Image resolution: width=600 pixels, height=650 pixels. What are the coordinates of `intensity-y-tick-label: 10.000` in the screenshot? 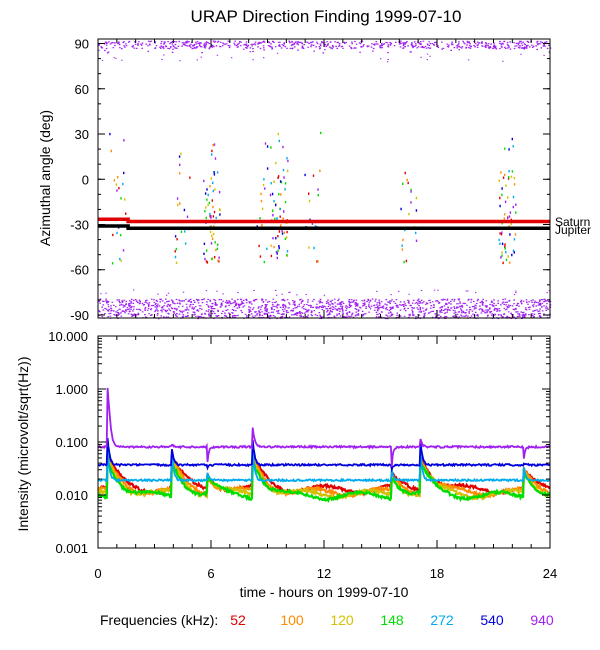 It's located at (68, 336).